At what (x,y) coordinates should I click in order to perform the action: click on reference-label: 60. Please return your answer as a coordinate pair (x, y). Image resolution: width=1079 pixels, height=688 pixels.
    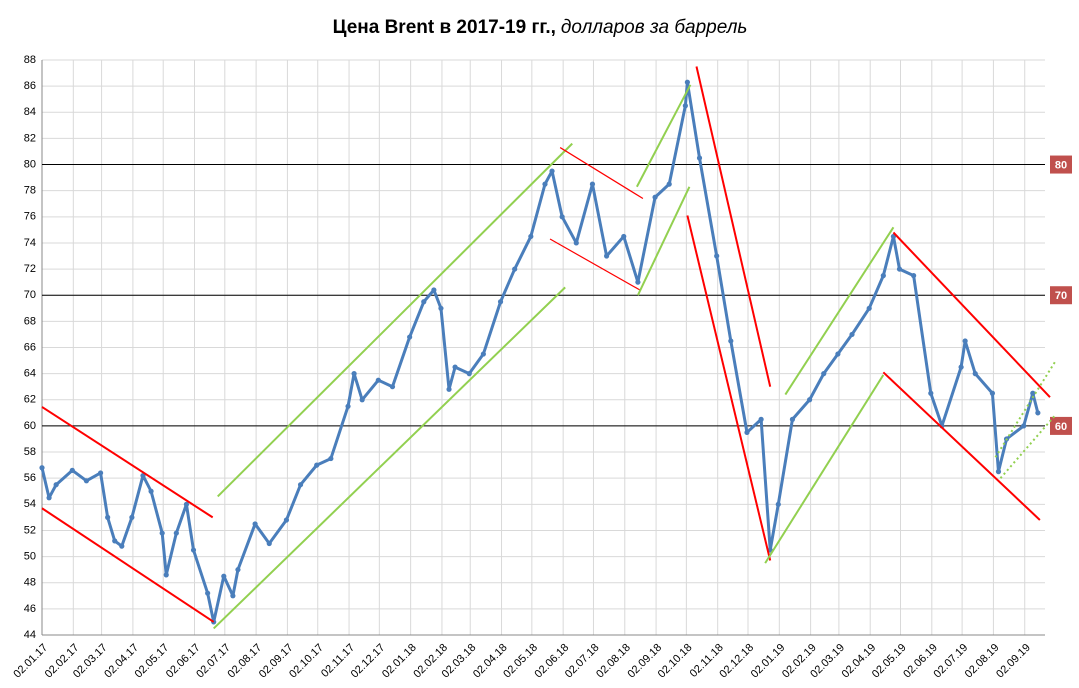
    Looking at the image, I should click on (1061, 427).